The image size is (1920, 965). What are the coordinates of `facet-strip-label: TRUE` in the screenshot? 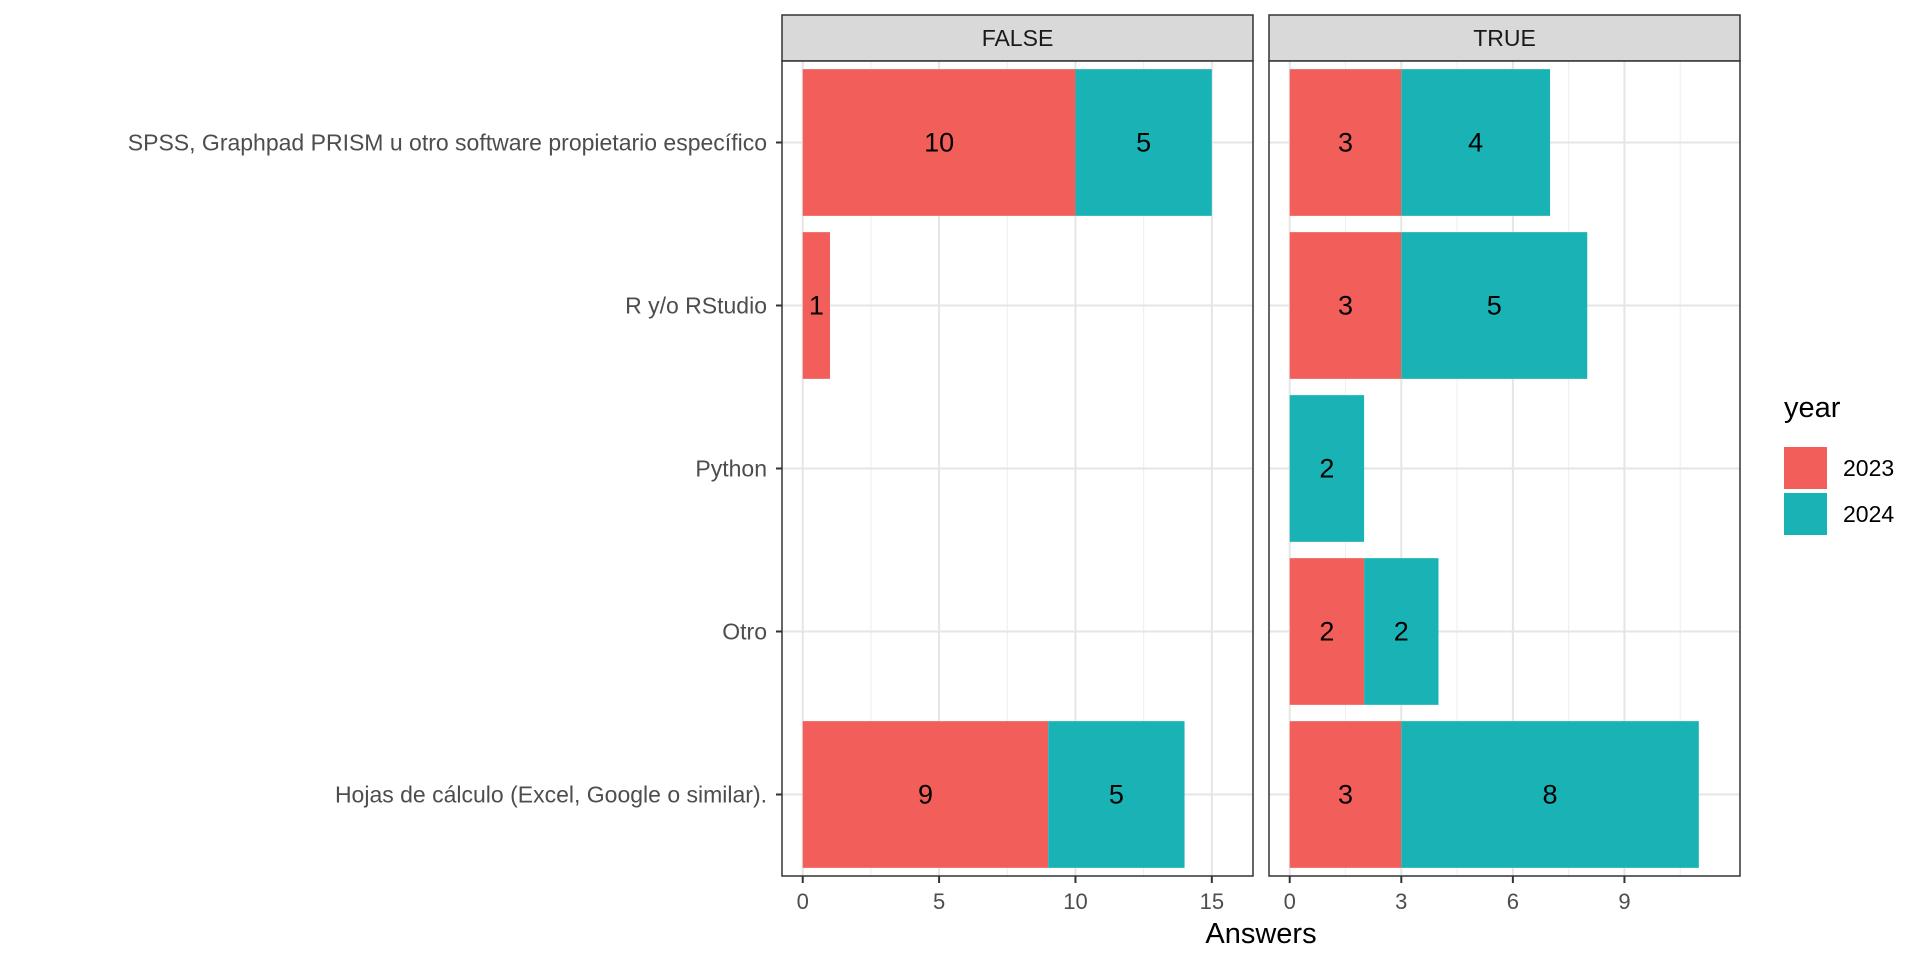 It's located at (1504, 38).